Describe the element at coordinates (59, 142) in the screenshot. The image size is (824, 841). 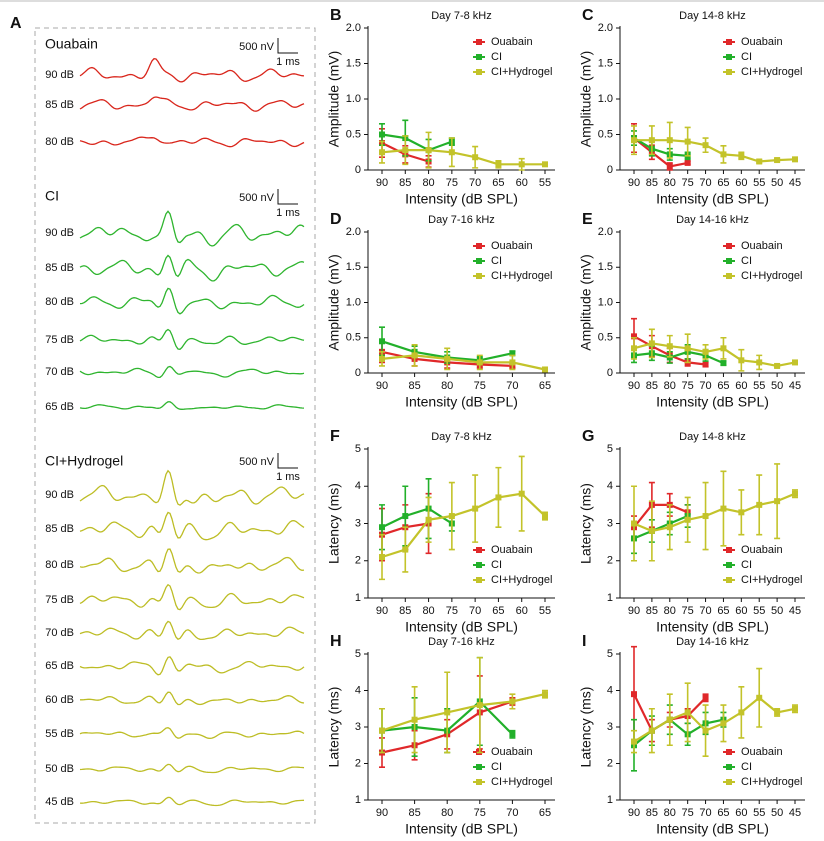
I see `level-label: 80 dB` at that location.